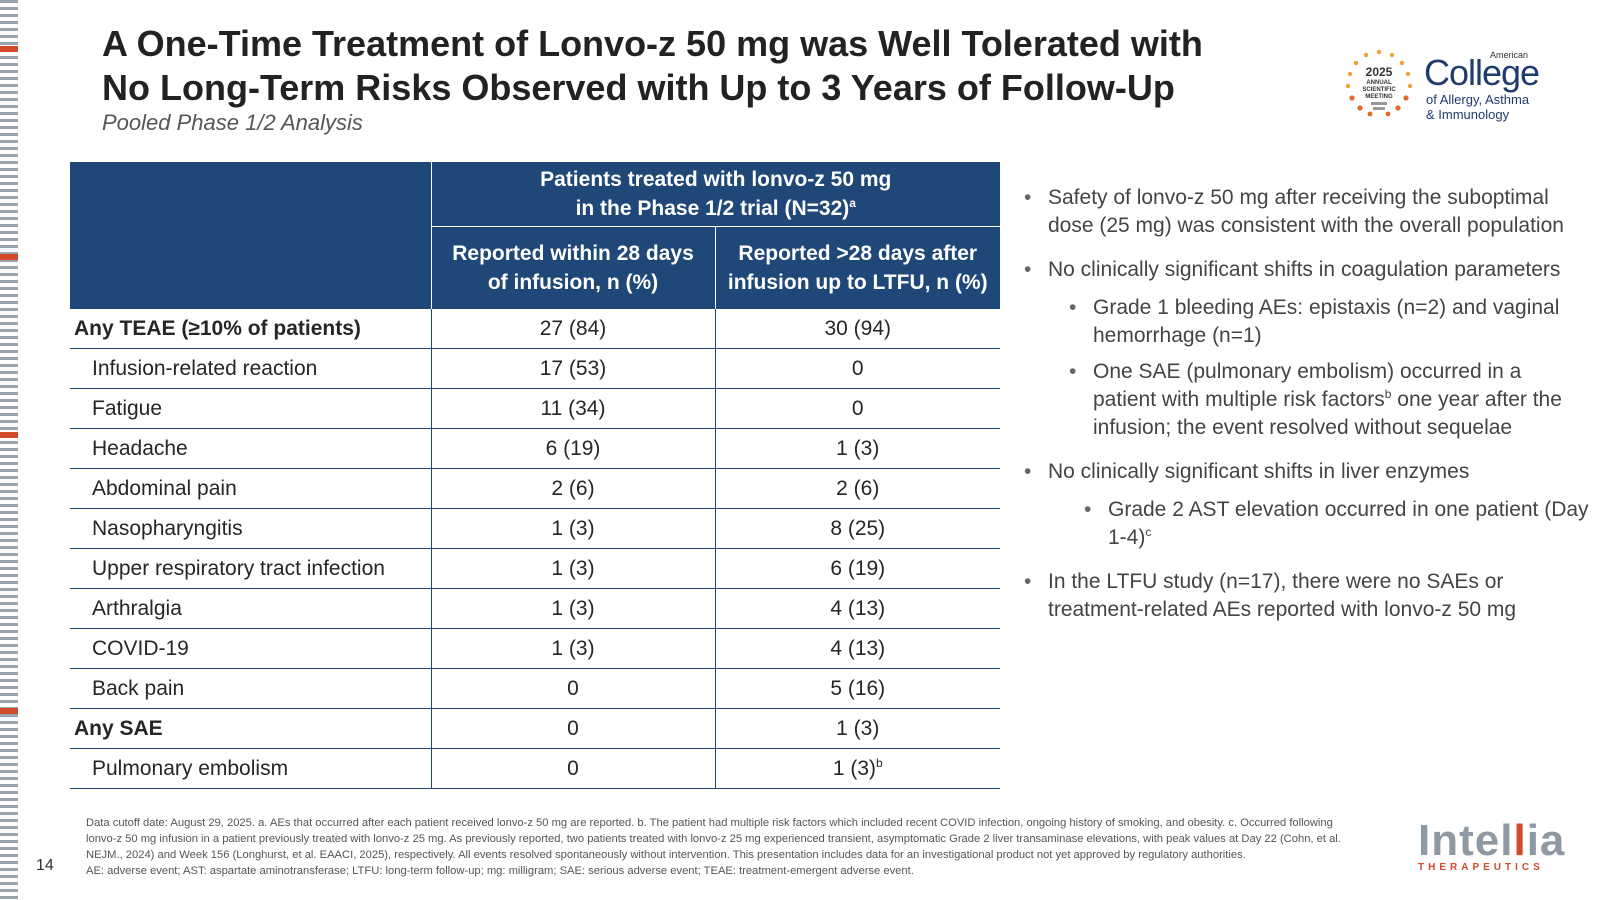 The height and width of the screenshot is (900, 1600). Describe the element at coordinates (1478, 107) in the screenshot. I see `logo-subtext: of Allergy, Asthma & Immunology` at that location.